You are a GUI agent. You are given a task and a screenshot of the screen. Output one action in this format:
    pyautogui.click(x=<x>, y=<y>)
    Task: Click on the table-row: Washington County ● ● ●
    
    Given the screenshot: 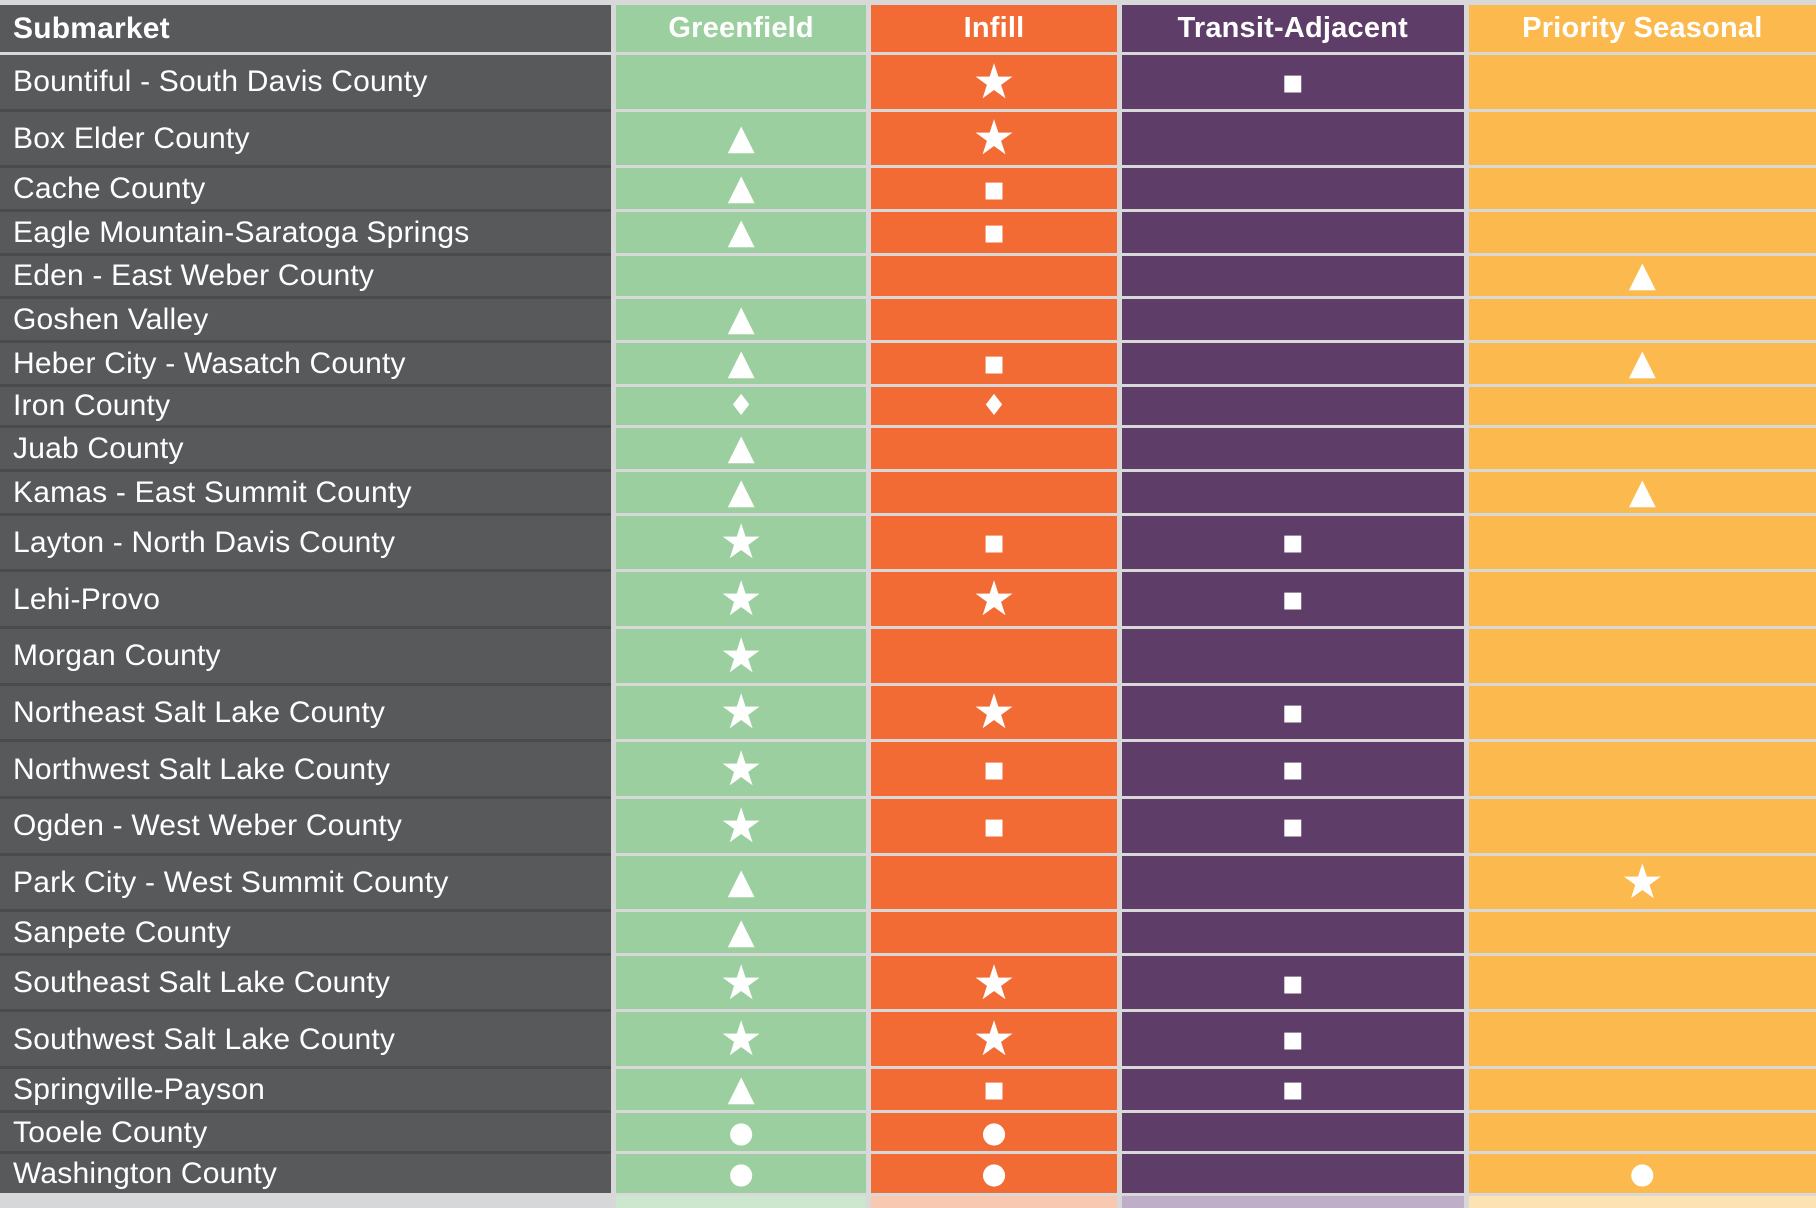 What is the action you would take?
    pyautogui.click(x=908, y=1172)
    